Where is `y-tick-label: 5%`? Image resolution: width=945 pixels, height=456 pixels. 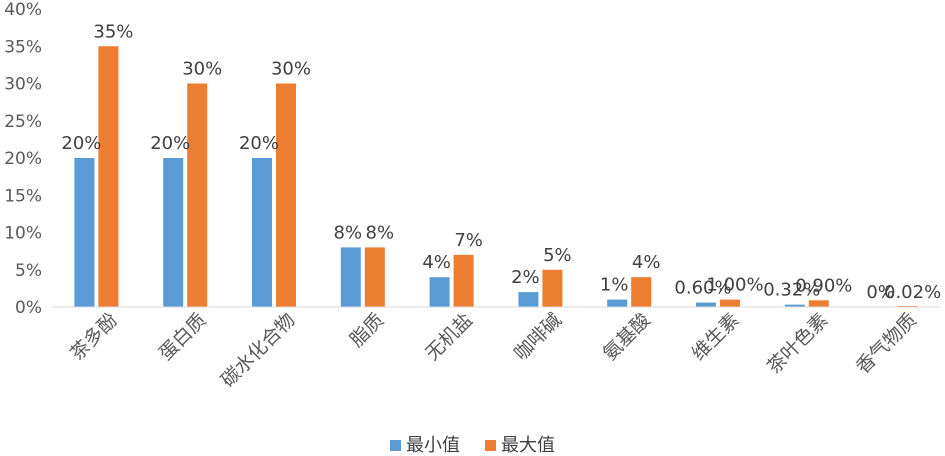
y-tick-label: 5% is located at coordinates (28, 271).